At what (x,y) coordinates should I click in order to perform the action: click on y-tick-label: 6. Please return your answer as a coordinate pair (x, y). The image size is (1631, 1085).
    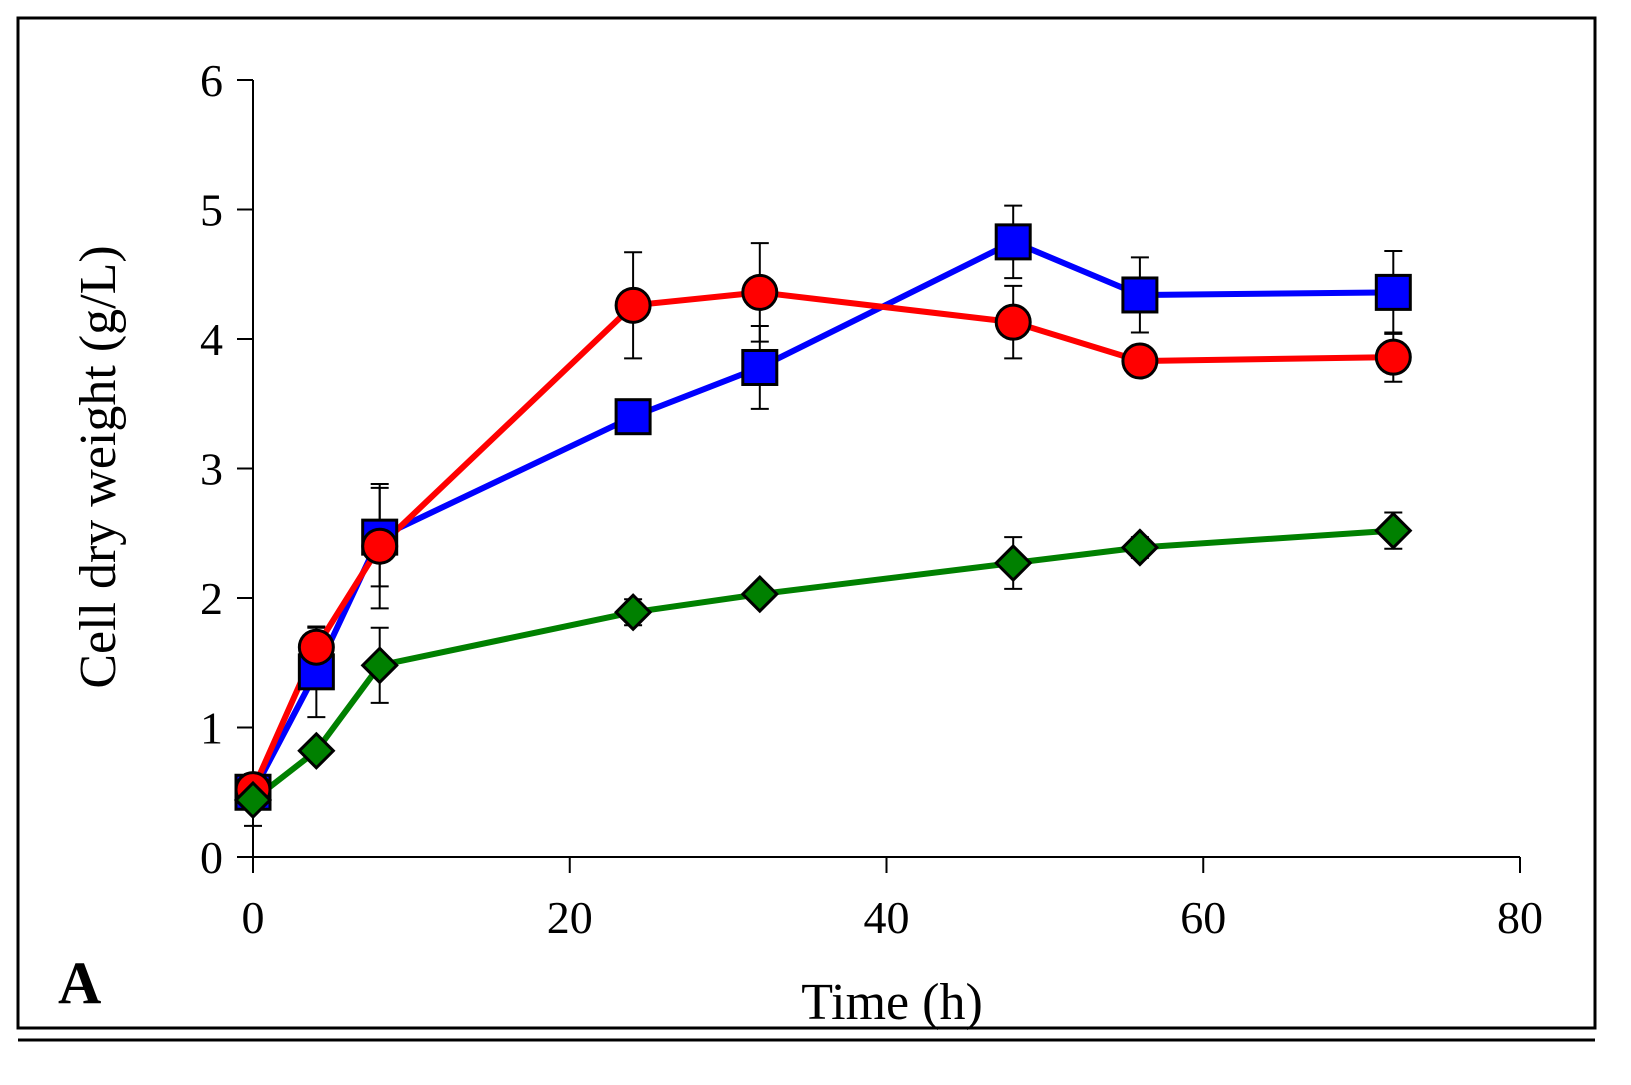
    Looking at the image, I should click on (211, 80).